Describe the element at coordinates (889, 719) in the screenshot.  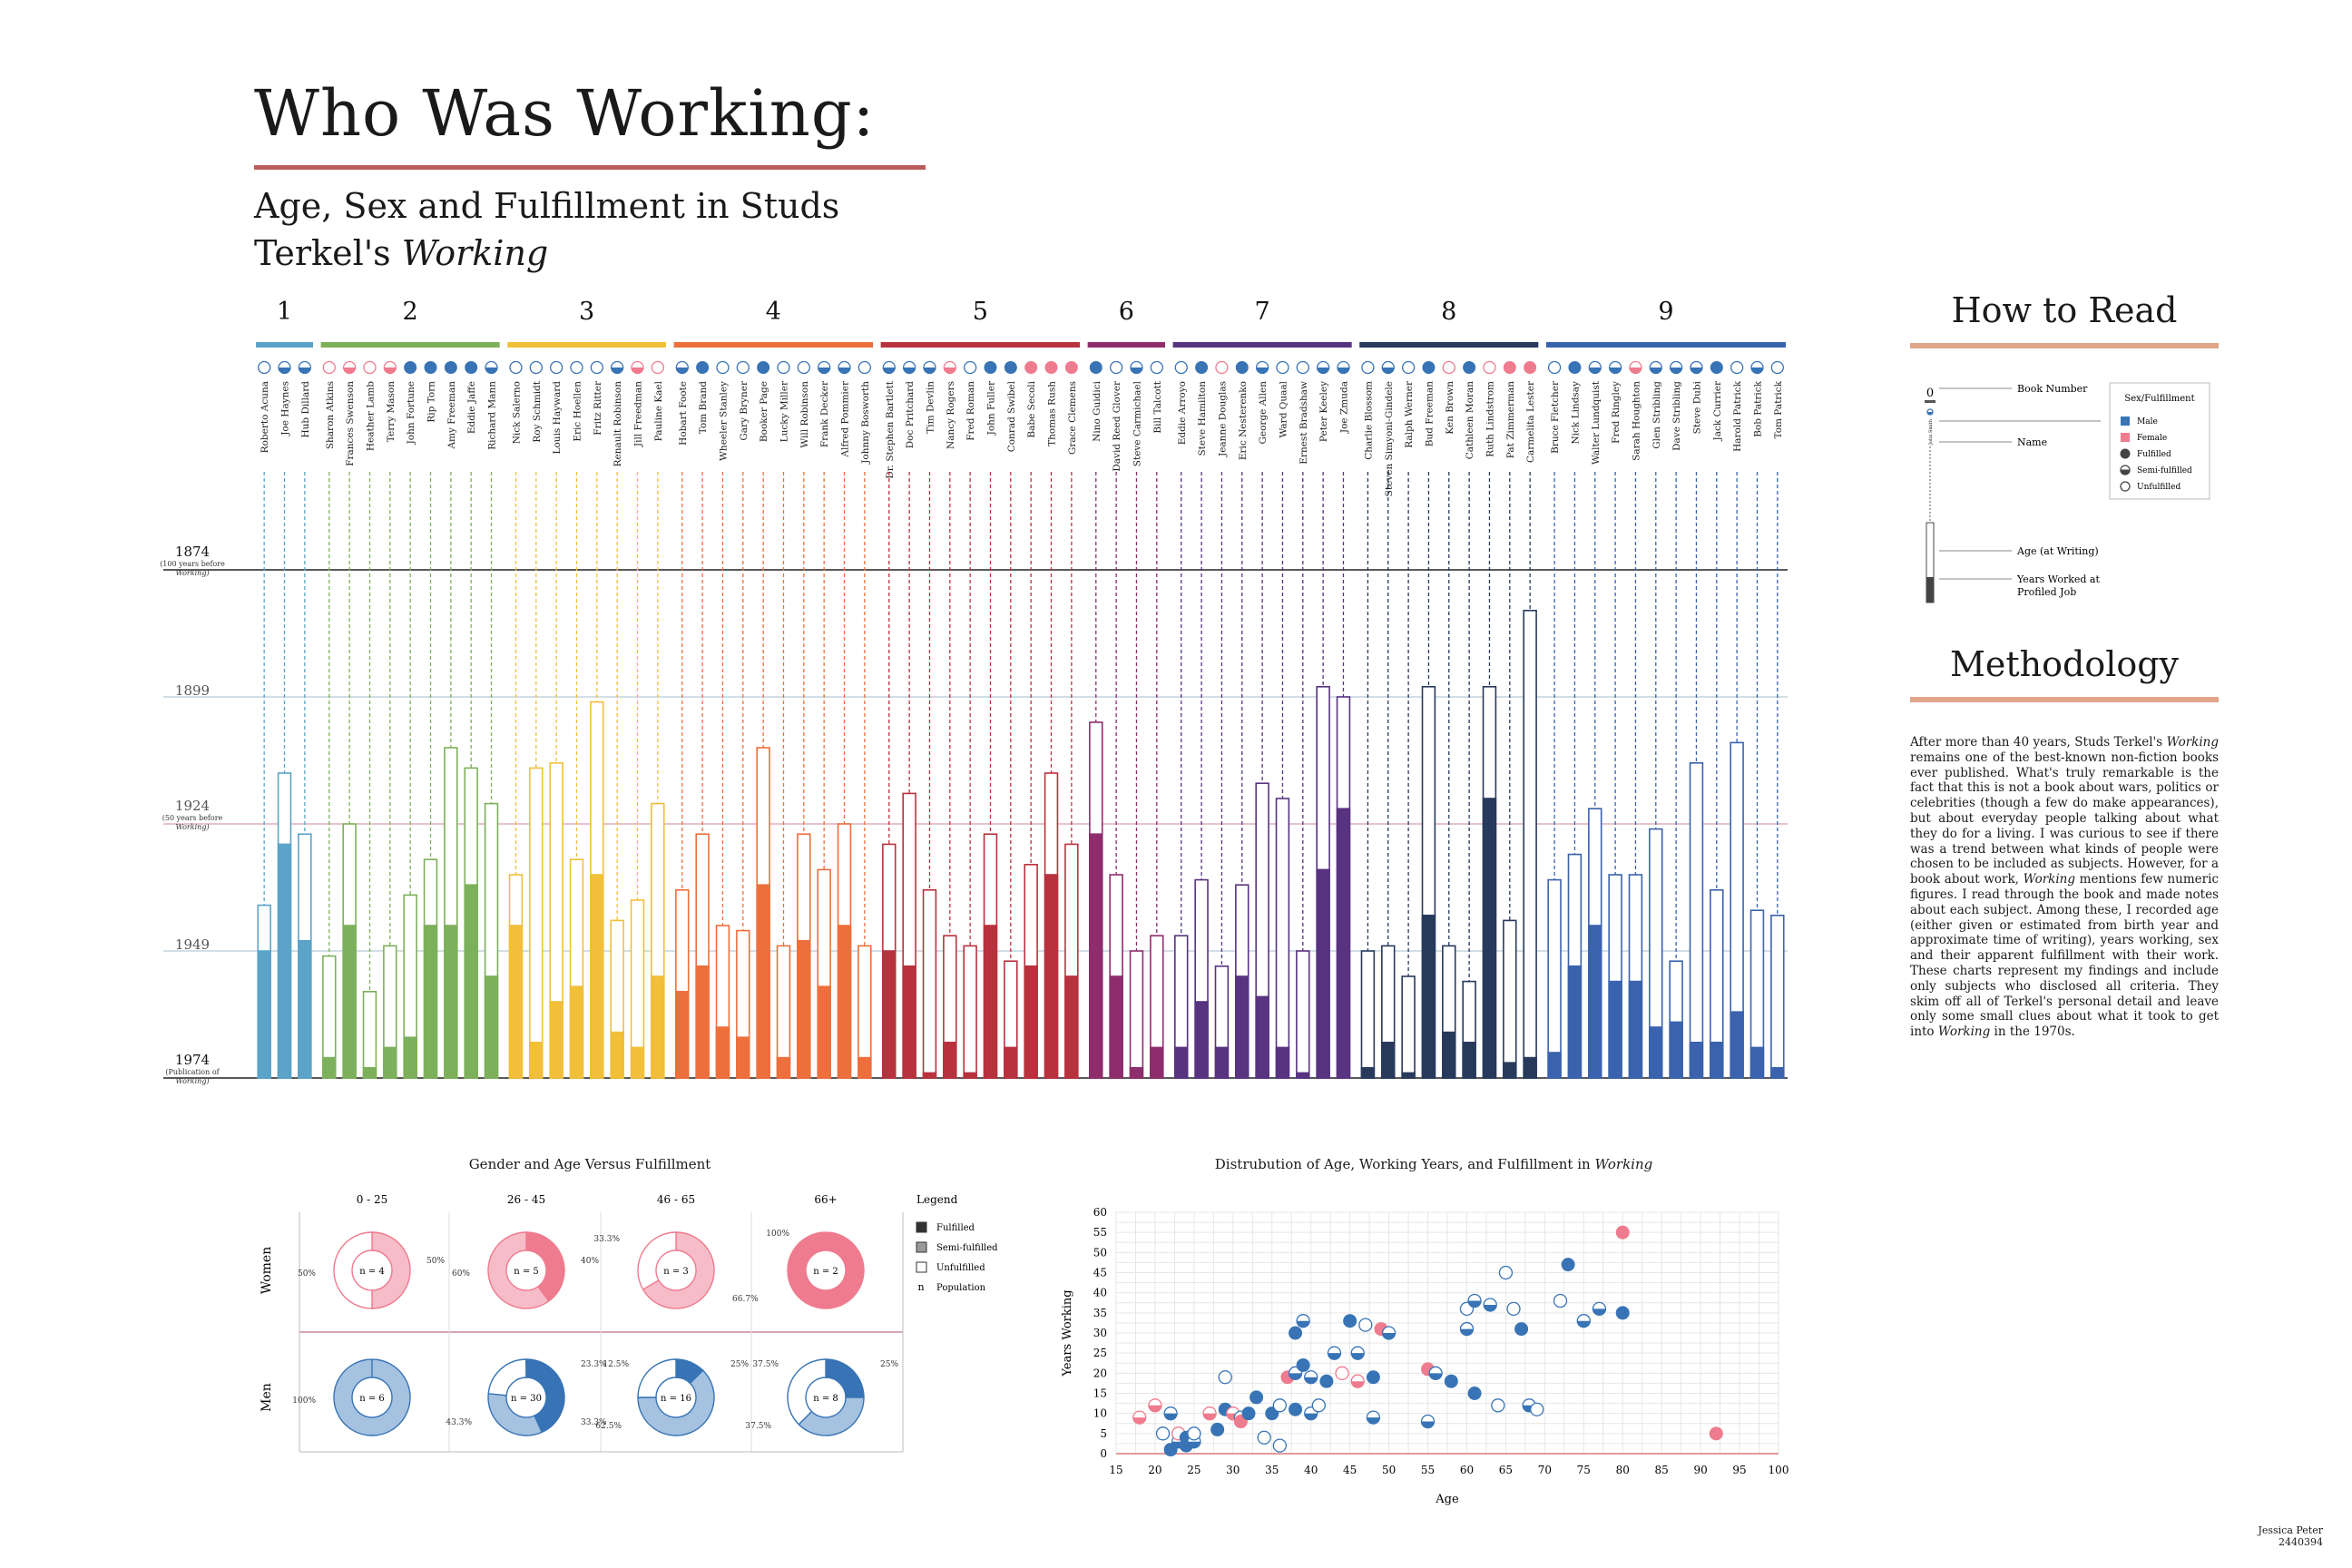
I see `person-entry: Dr. Stephen Bartlett` at that location.